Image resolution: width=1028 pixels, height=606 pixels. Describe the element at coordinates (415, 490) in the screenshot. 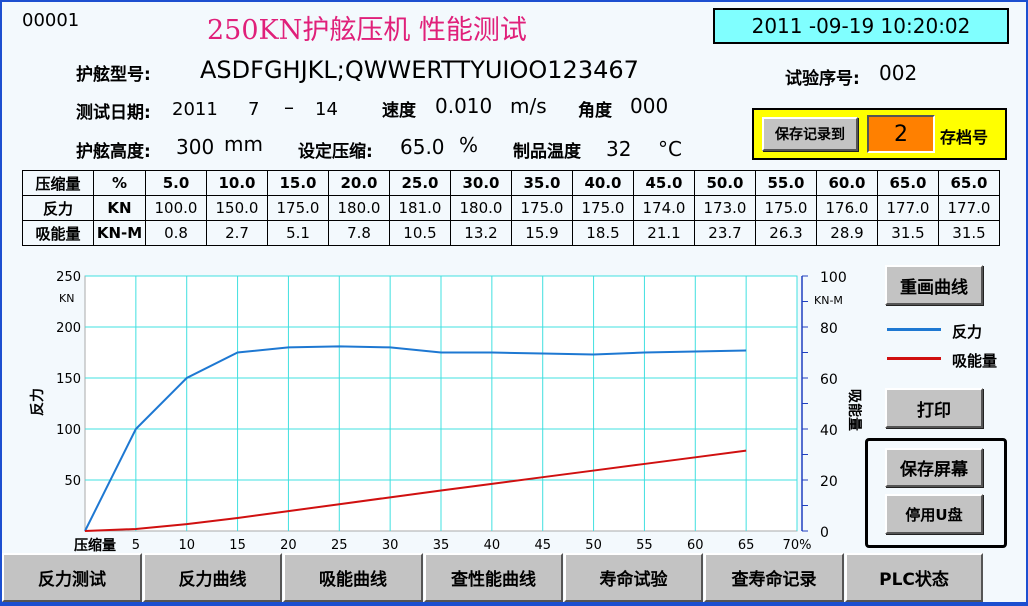

I see `series-line-energy` at that location.